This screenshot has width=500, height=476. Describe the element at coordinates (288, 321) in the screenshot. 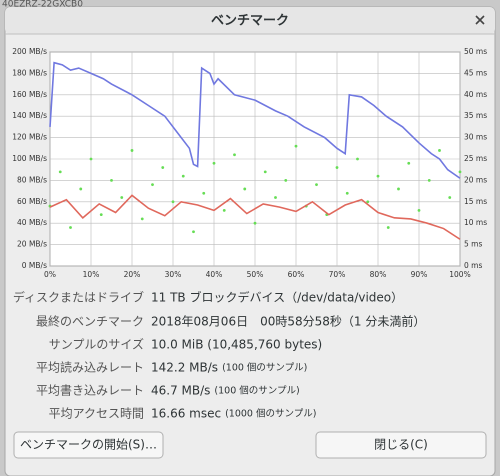

I see `detail-value: 2018年08月06日 00時58分58秒（1 分未満前）` at that location.